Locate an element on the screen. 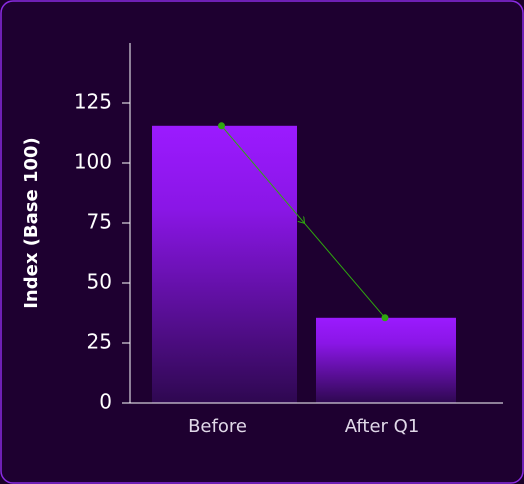  y-tick-label: 0 is located at coordinates (105, 402).